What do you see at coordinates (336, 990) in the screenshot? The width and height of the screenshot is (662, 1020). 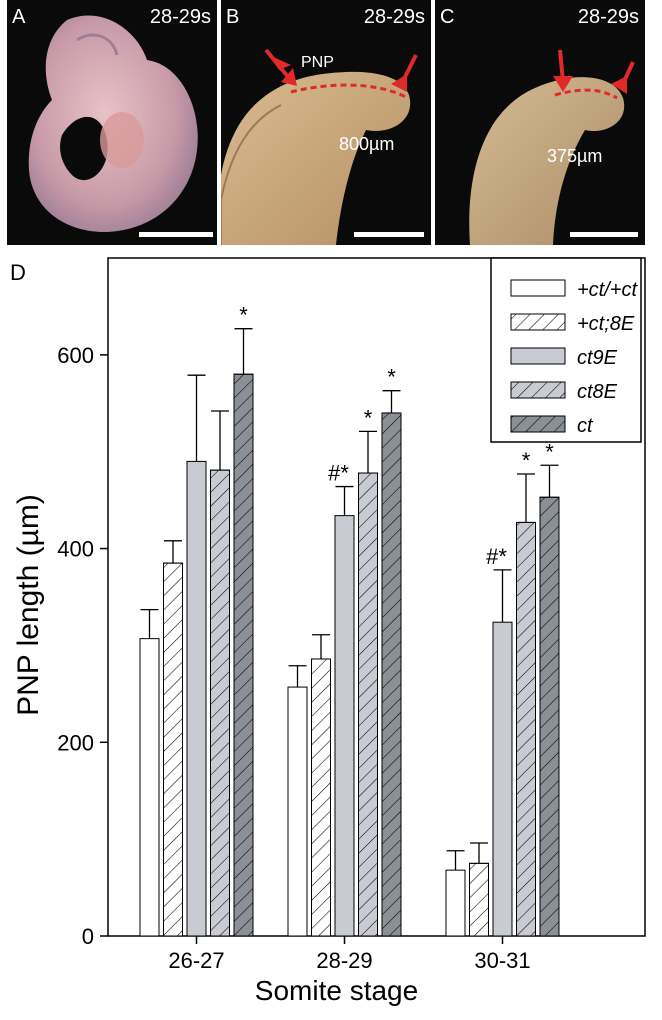 I see `x-axis-label: Somite stage` at bounding box center [336, 990].